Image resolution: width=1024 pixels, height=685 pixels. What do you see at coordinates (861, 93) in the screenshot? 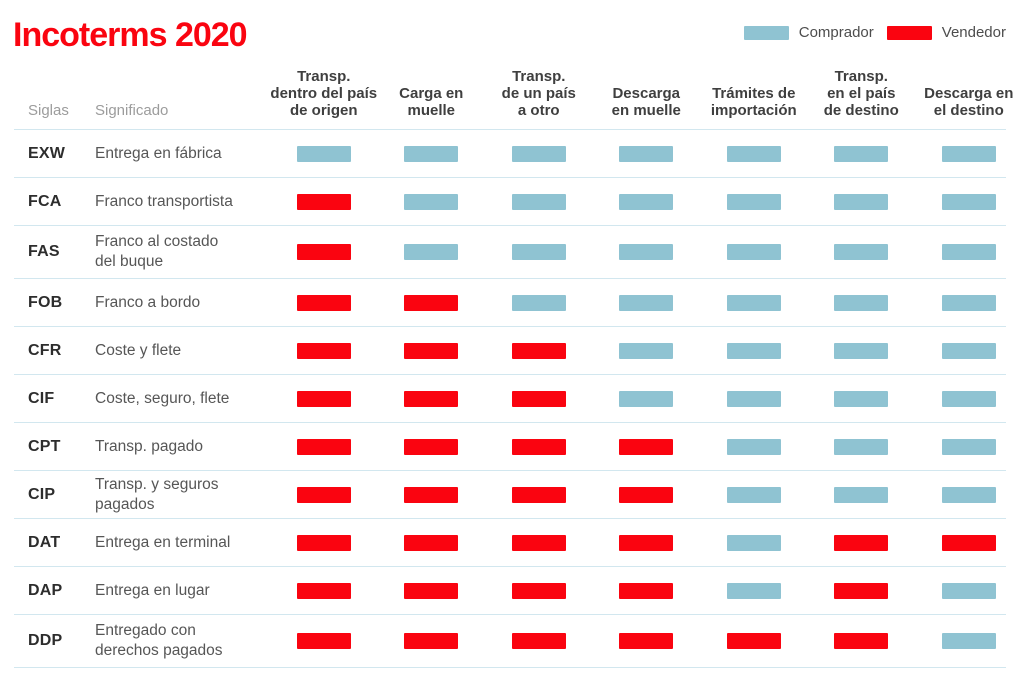
I see `column-header-6: Transp. en el país de destino` at bounding box center [861, 93].